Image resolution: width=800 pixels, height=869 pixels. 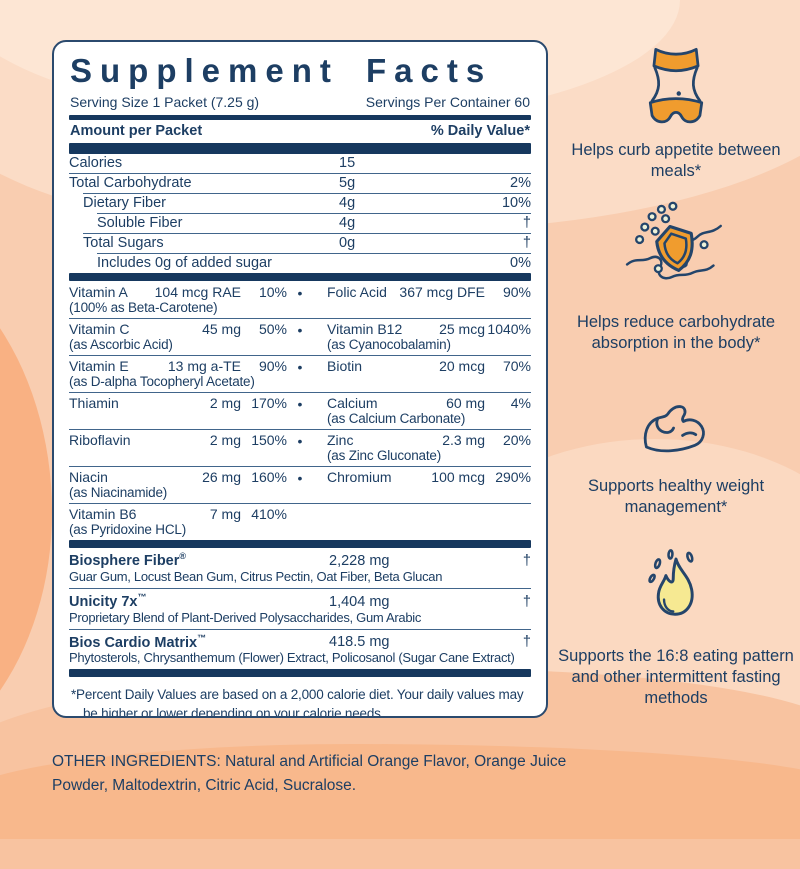 What do you see at coordinates (165, 102) in the screenshot?
I see `serving-size: Serving Size 1 Packet (7.25 g)` at bounding box center [165, 102].